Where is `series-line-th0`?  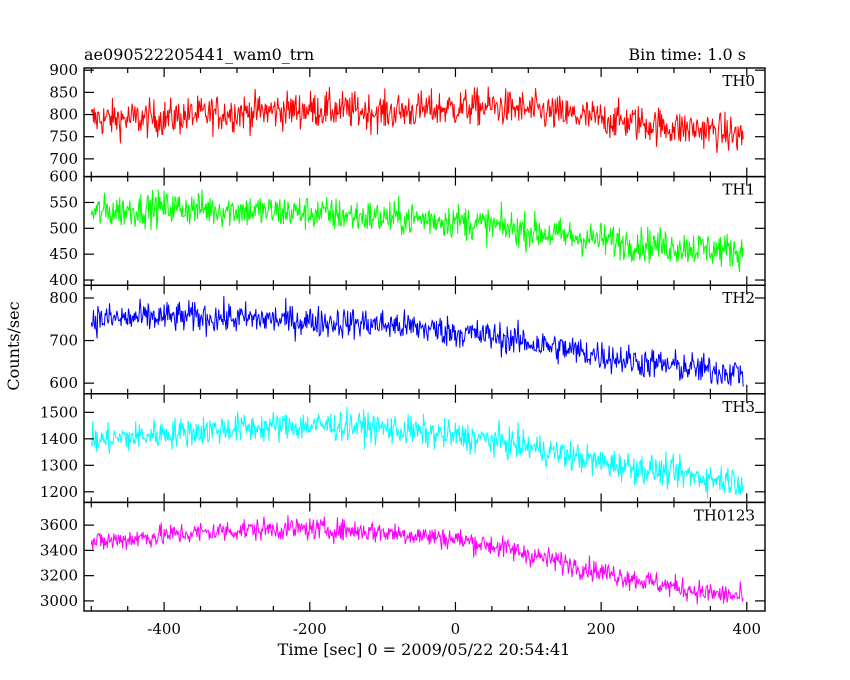
series-line-th0 is located at coordinates (417, 120).